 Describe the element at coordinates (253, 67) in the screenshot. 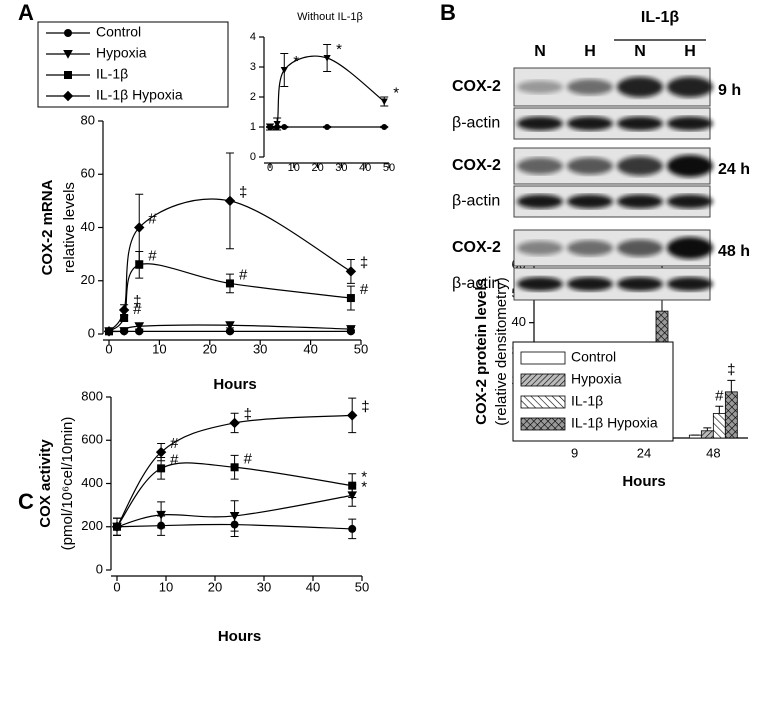

I see `y-tick-label: 3` at that location.